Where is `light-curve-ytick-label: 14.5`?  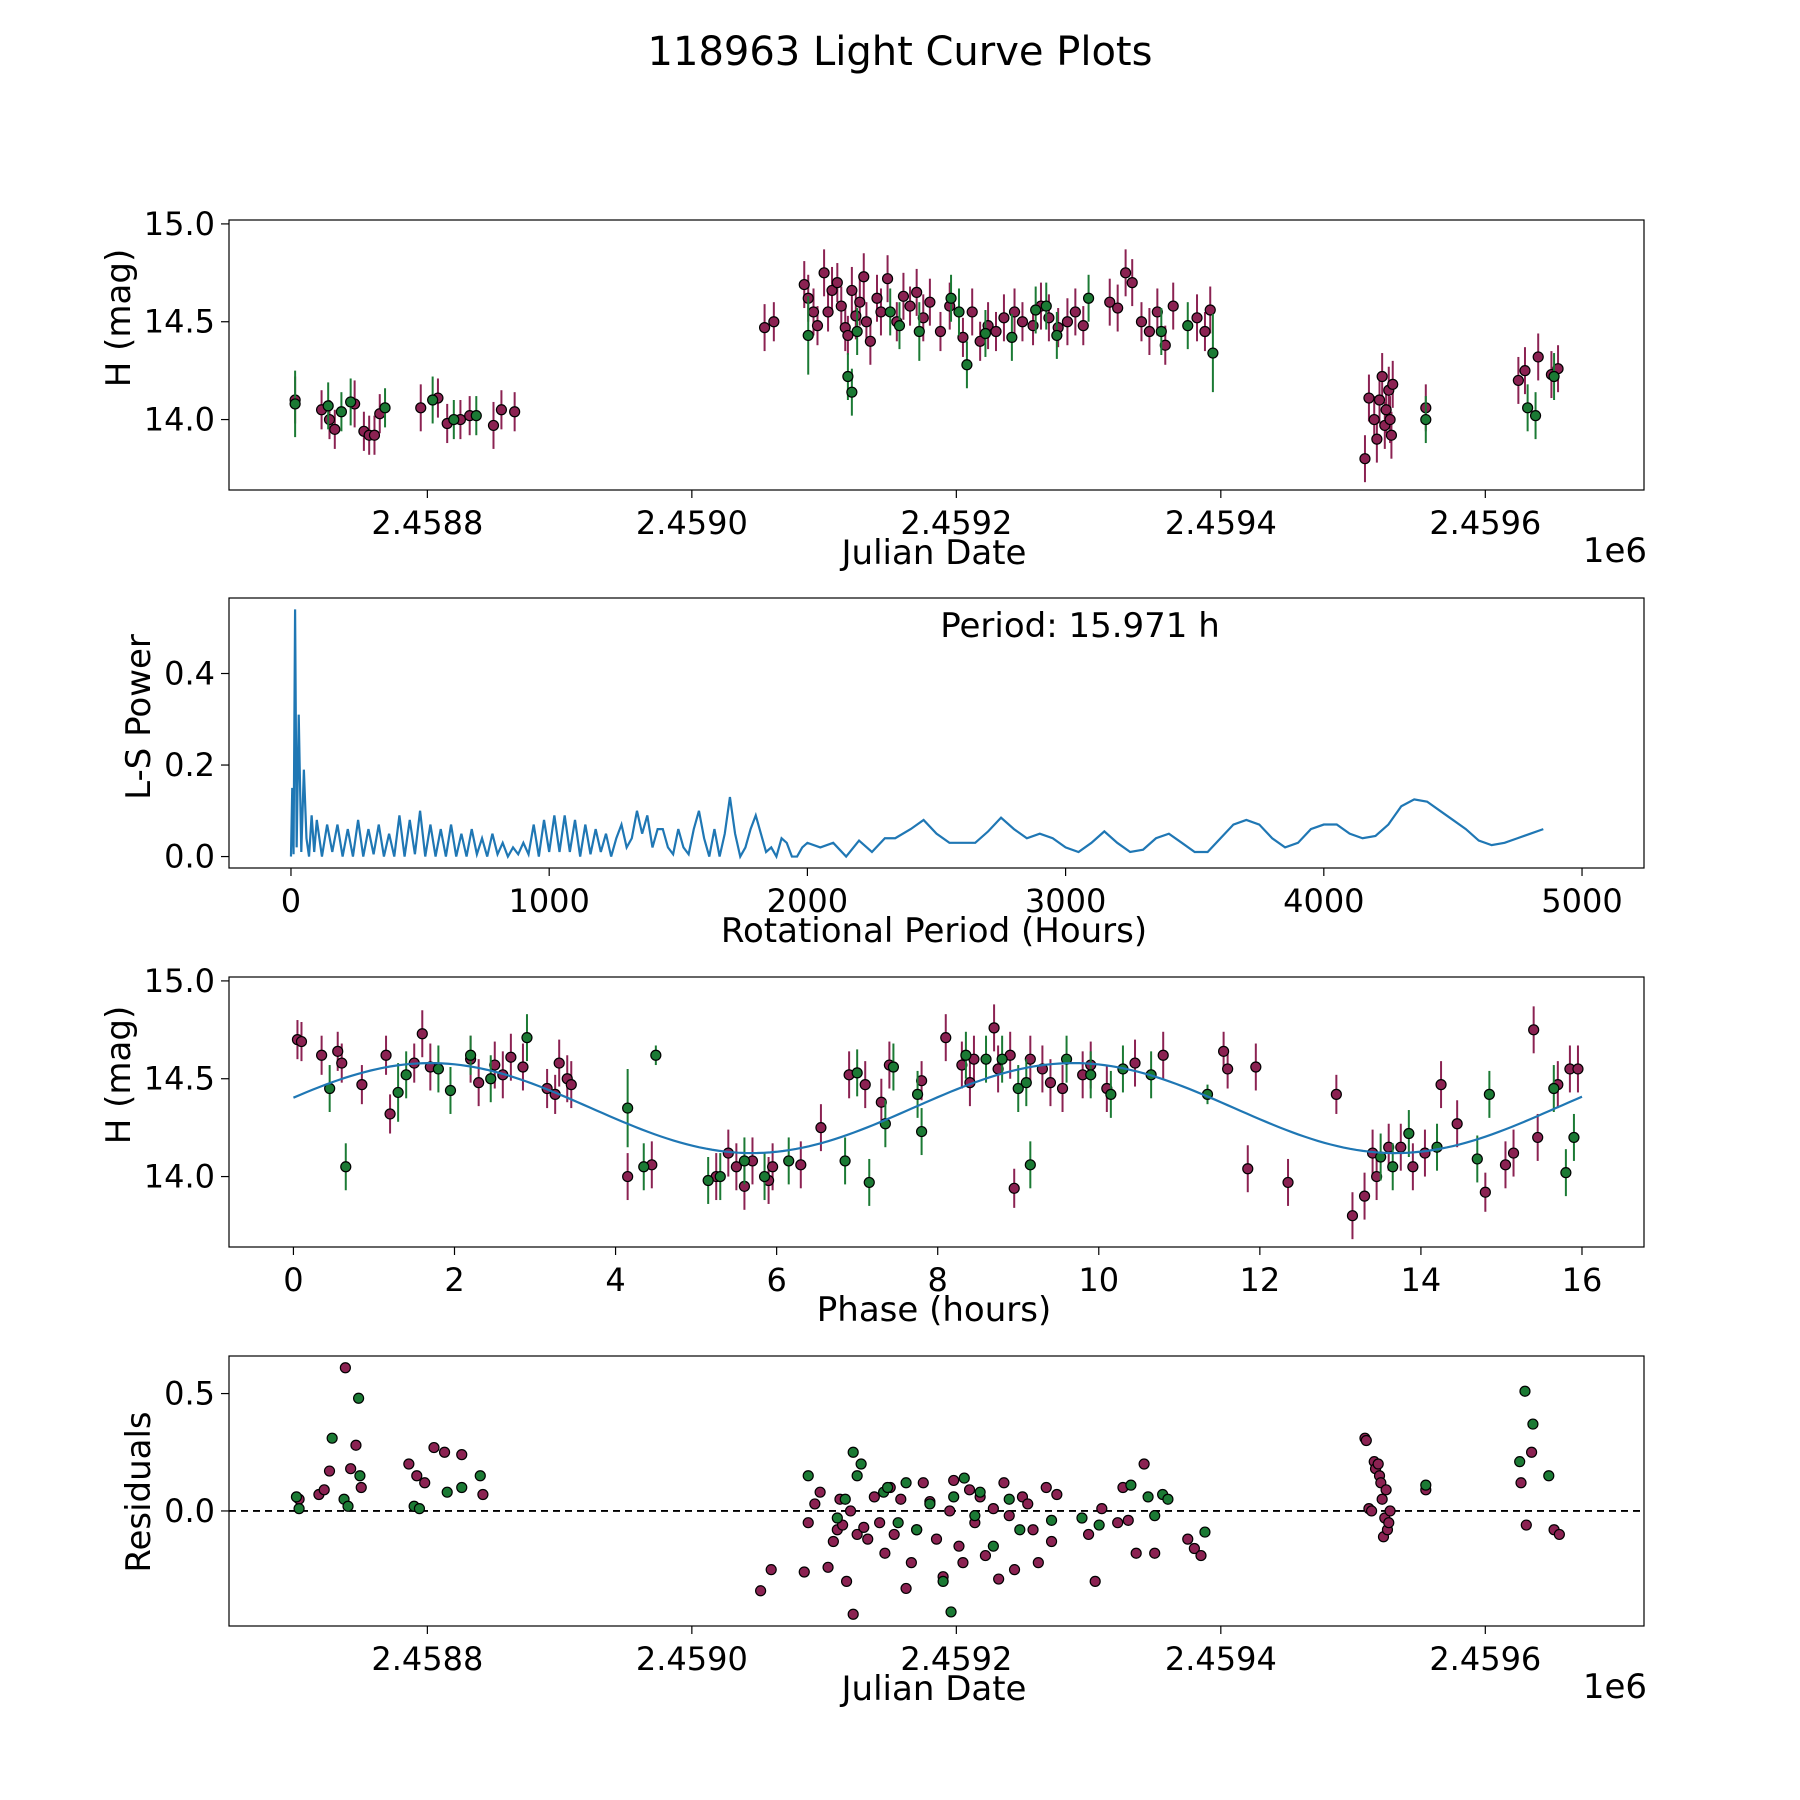 light-curve-ytick-label: 14.5 is located at coordinates (179, 322).